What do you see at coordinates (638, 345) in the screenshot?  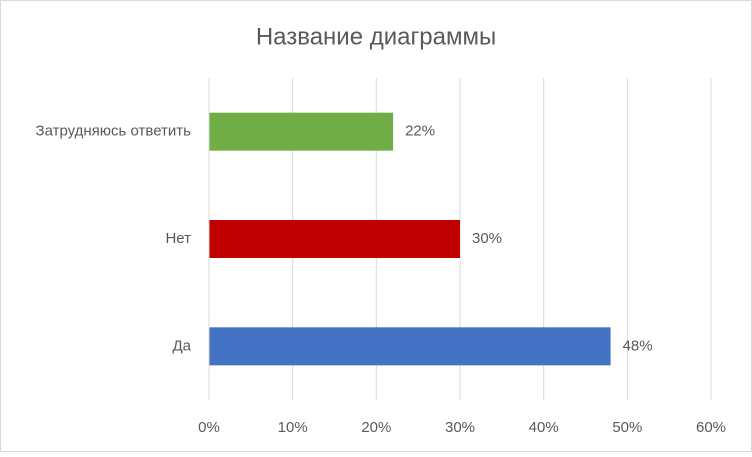 I see `data-label: 48%` at bounding box center [638, 345].